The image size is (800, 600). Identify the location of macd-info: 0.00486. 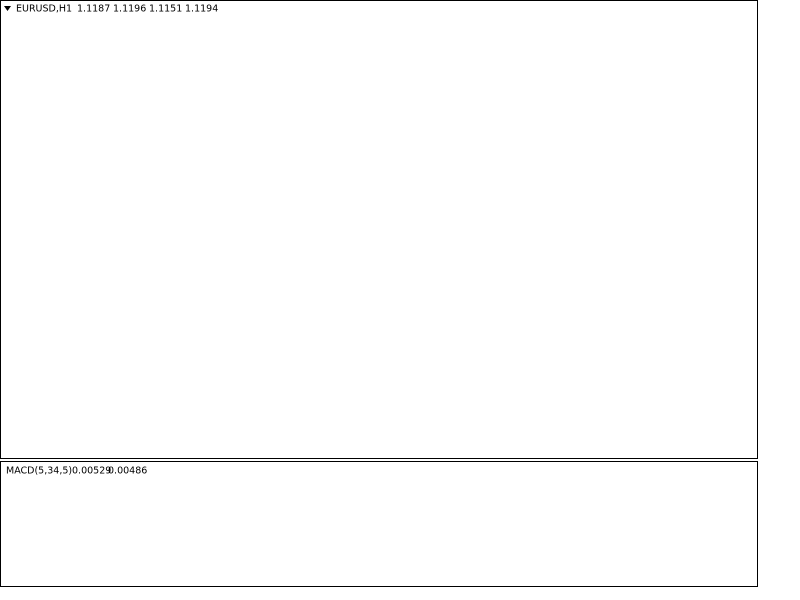
(127, 471).